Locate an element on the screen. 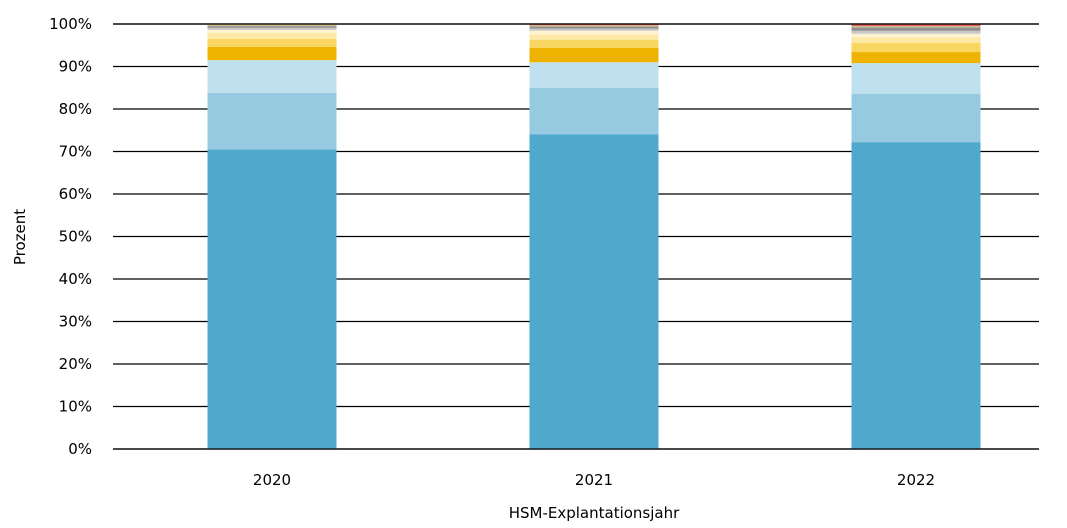 The height and width of the screenshot is (528, 1067). x-tick-label-2020: 2020 is located at coordinates (272, 480).